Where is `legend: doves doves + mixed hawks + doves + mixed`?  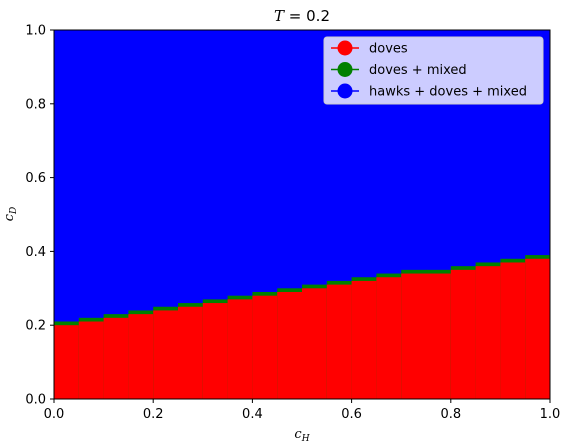 legend: doves doves + mixed hawks + doves + mixed is located at coordinates (433, 70).